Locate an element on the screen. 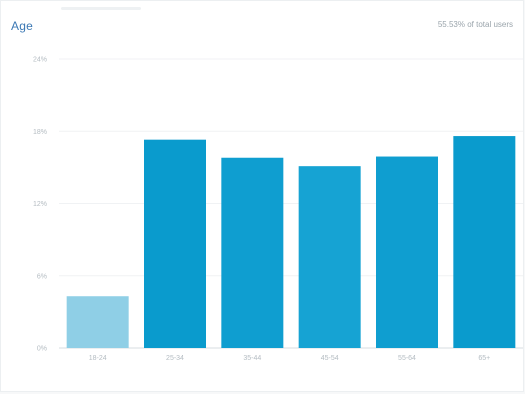 The image size is (525, 394). y-tick-label: 24% is located at coordinates (40, 60).